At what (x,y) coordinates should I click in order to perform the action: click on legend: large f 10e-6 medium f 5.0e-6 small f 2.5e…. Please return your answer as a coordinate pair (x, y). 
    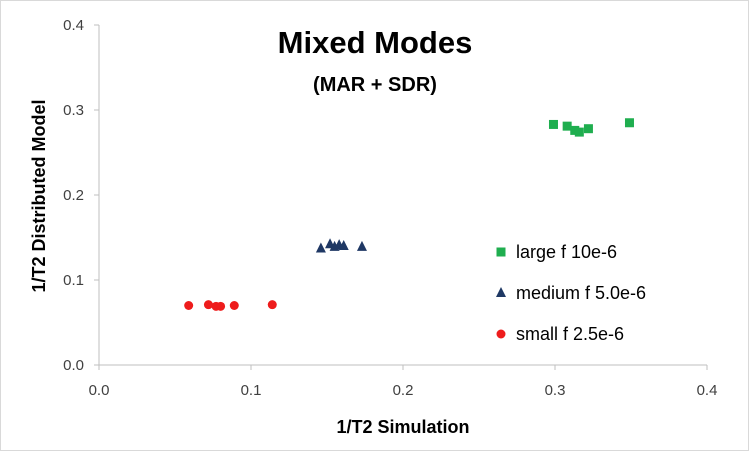
    Looking at the image, I should click on (571, 293).